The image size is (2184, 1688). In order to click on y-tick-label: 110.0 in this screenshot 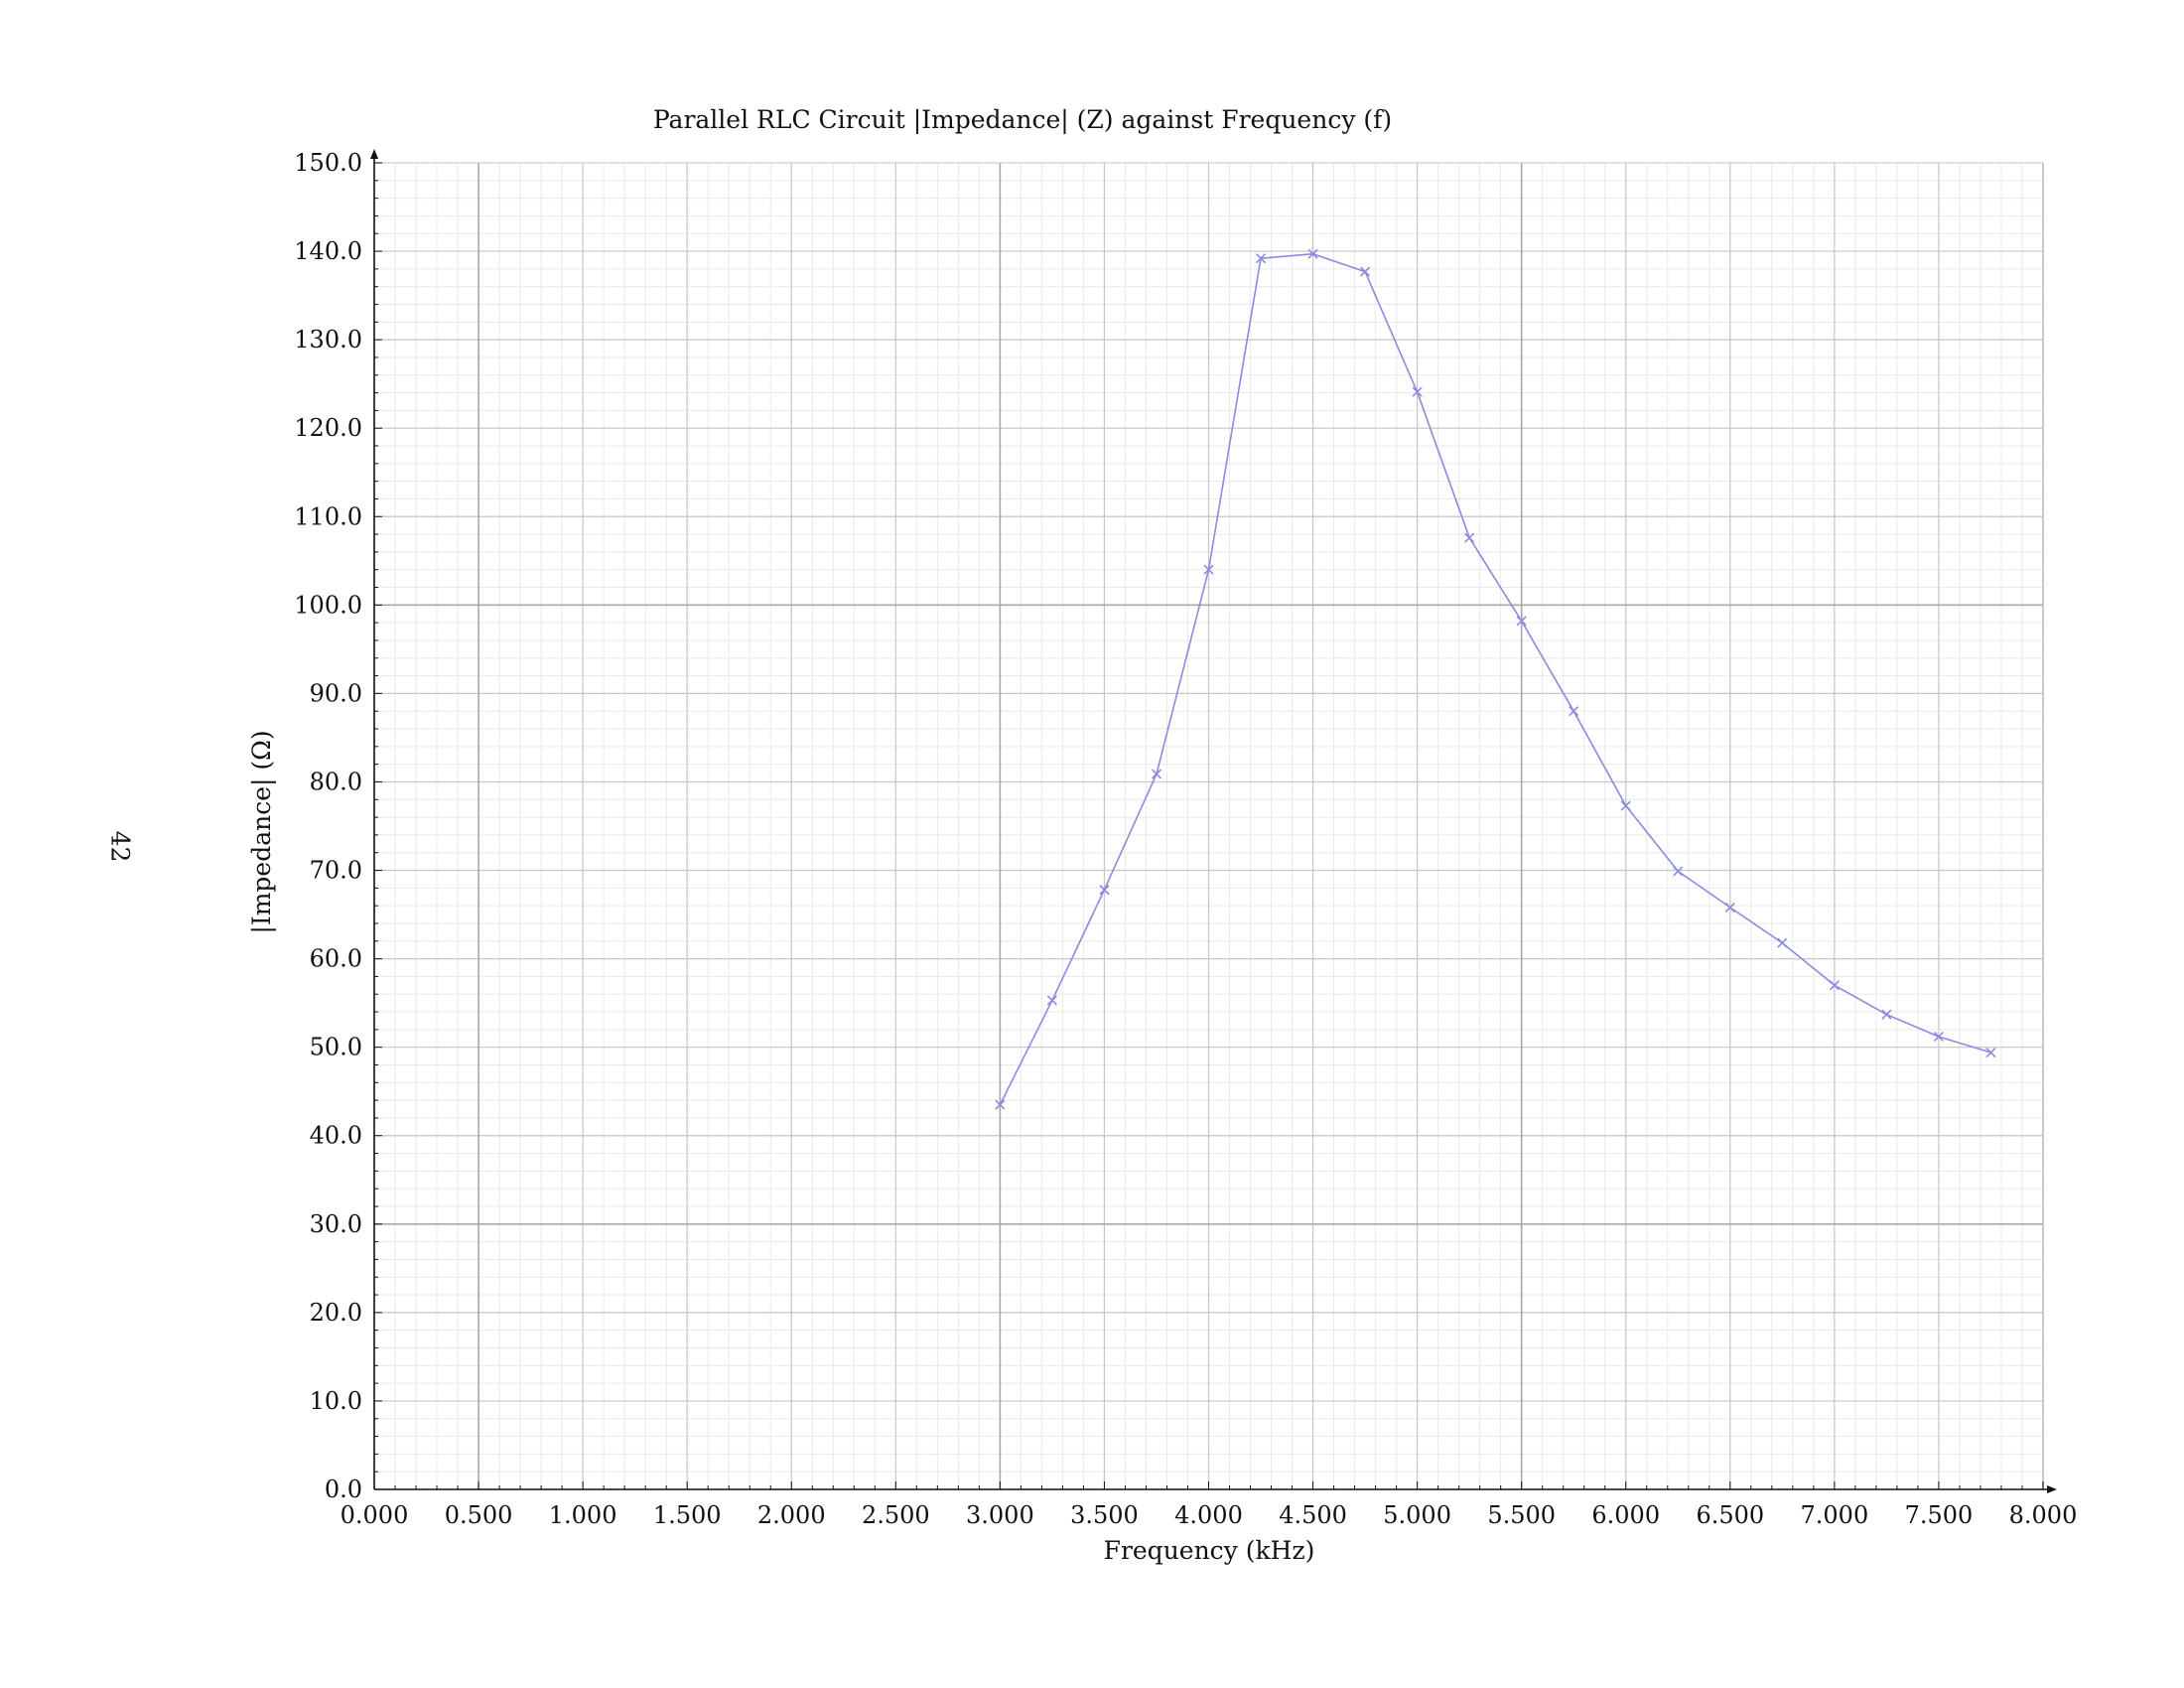, I will do `click(328, 516)`.